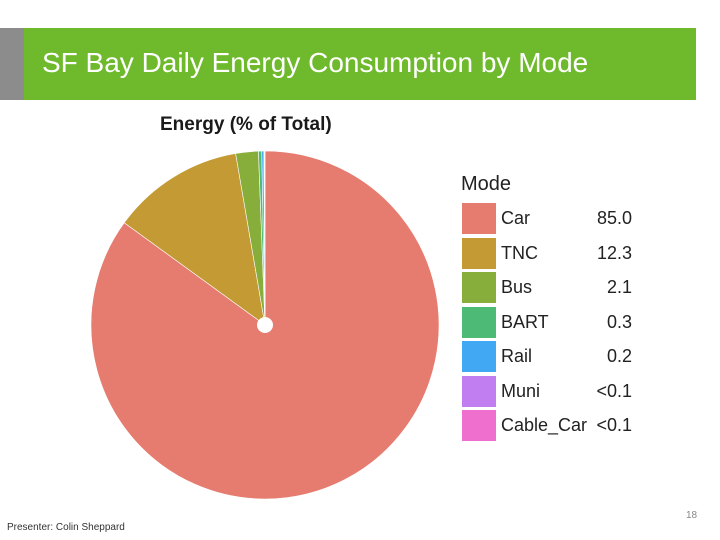 The width and height of the screenshot is (720, 540). I want to click on presenter-credit: Presenter: Colin Sheppard, so click(66, 527).